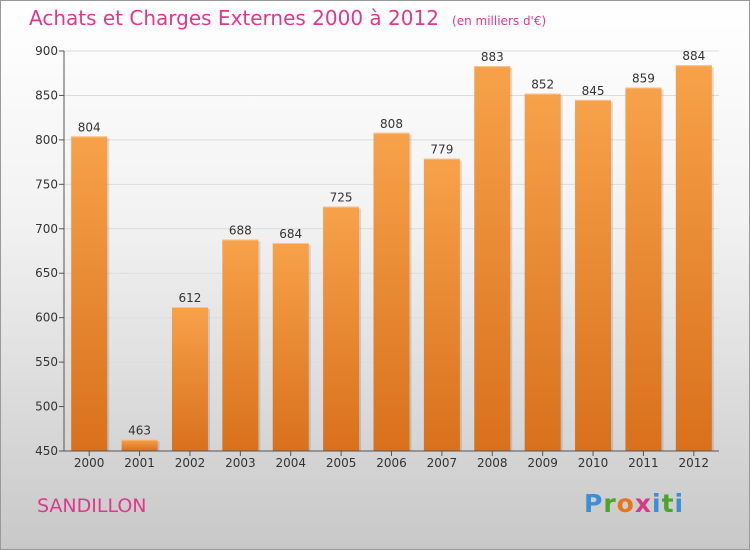 The width and height of the screenshot is (750, 550). What do you see at coordinates (46, 140) in the screenshot?
I see `y-tick-label: 800` at bounding box center [46, 140].